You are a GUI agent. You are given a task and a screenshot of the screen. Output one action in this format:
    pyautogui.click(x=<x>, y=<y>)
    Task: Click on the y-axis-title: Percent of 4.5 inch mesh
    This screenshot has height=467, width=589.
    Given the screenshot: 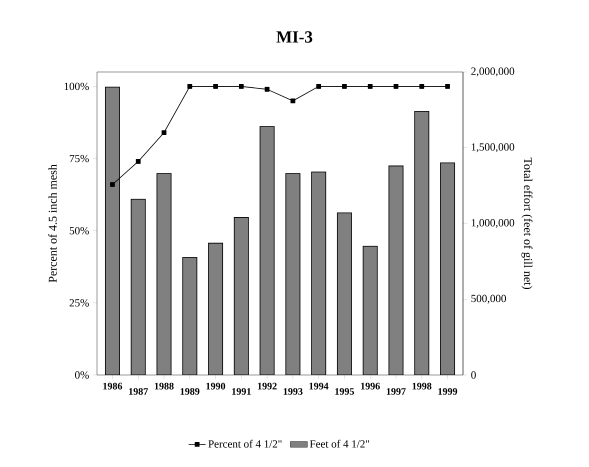 What is the action you would take?
    pyautogui.click(x=52, y=223)
    